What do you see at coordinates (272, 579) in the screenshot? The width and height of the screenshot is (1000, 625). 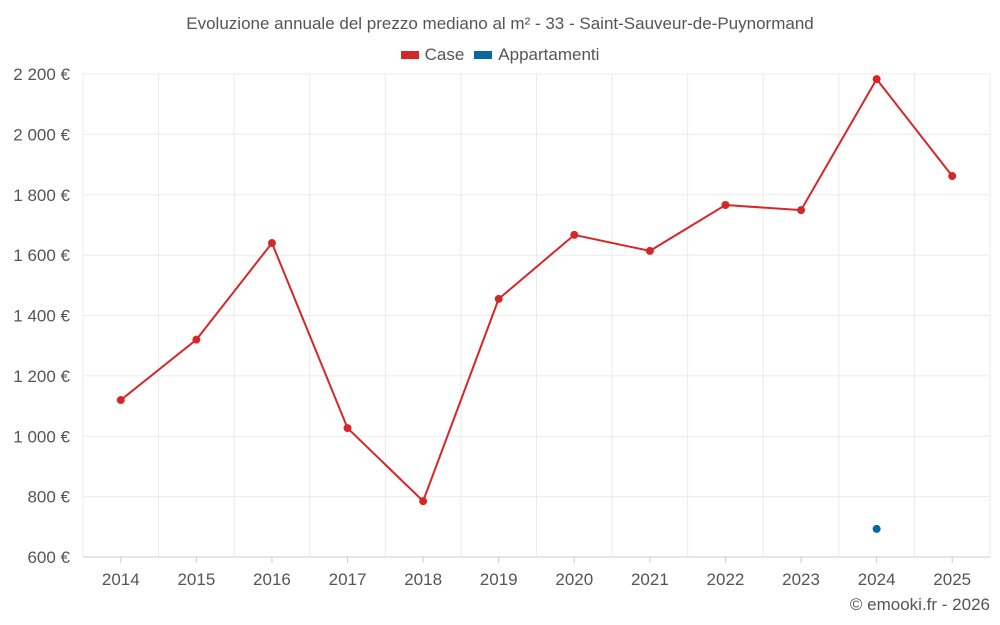 I see `x-tick-label: 2016` at bounding box center [272, 579].